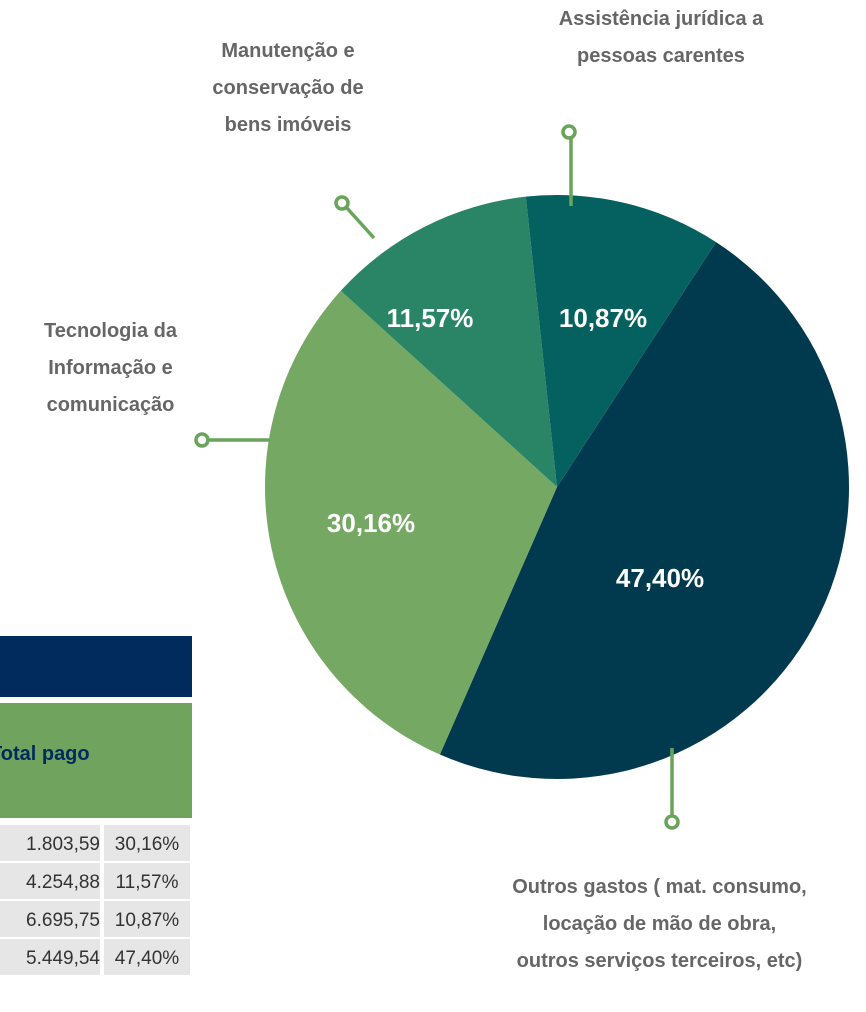 The width and height of the screenshot is (866, 1012). I want to click on category-label: Tecnologia da Informação e comunicação, so click(110, 368).